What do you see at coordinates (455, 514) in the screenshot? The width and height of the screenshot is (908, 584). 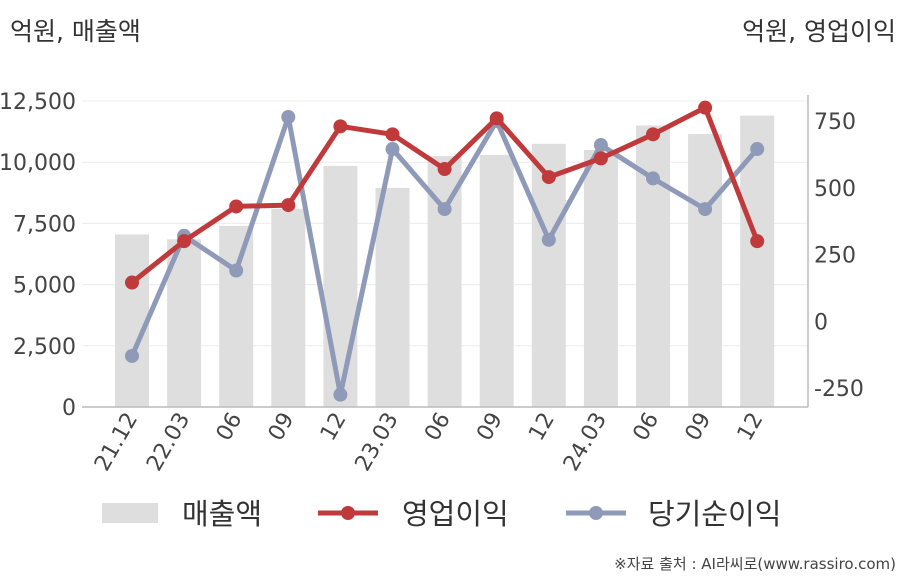 I see `legend-label: 영업이익` at bounding box center [455, 514].